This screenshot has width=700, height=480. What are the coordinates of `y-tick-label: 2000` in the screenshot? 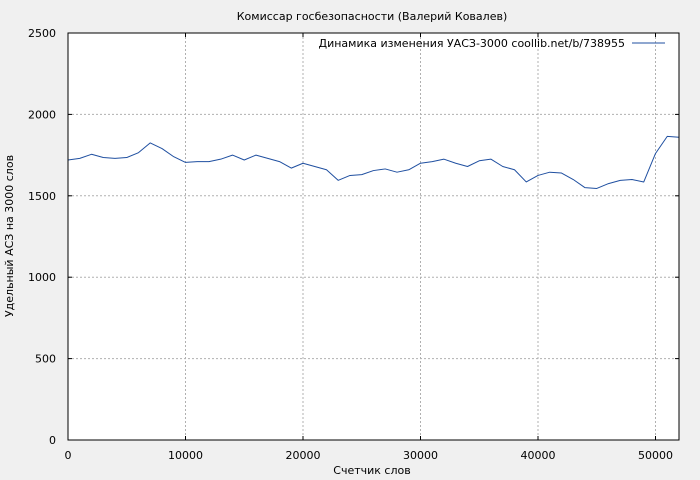 It's located at (42, 114).